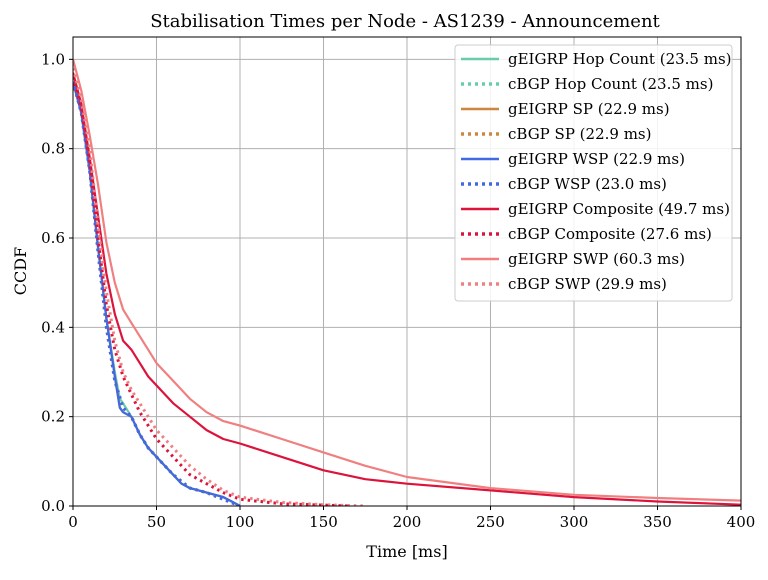  What do you see at coordinates (657, 522) in the screenshot?
I see `x-tick-label: 350` at bounding box center [657, 522].